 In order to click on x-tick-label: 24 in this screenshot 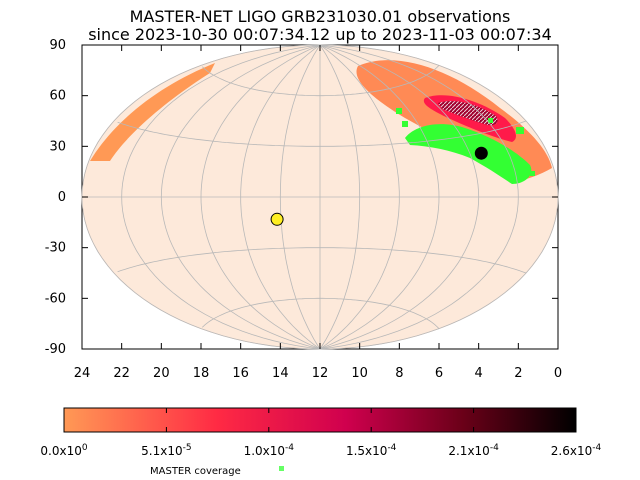, I will do `click(82, 373)`.